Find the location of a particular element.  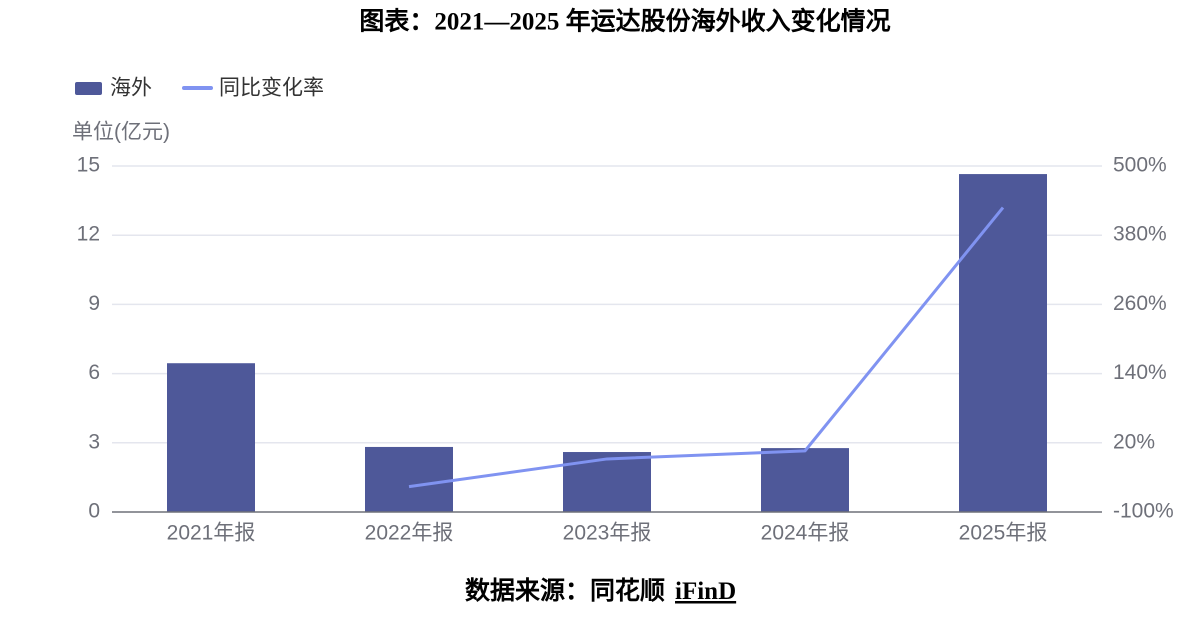

legend-label: 海外 is located at coordinates (131, 88).